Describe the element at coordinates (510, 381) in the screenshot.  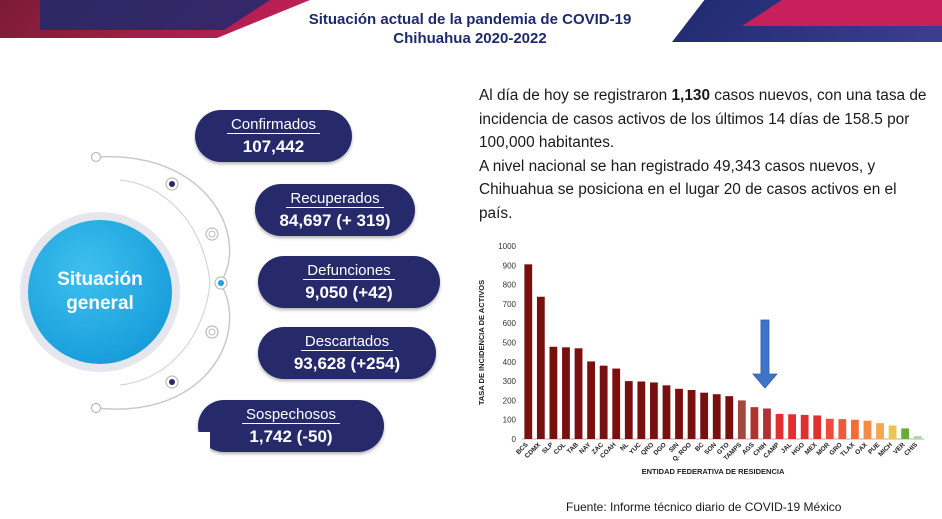
I see `y-tick-label: 300` at that location.